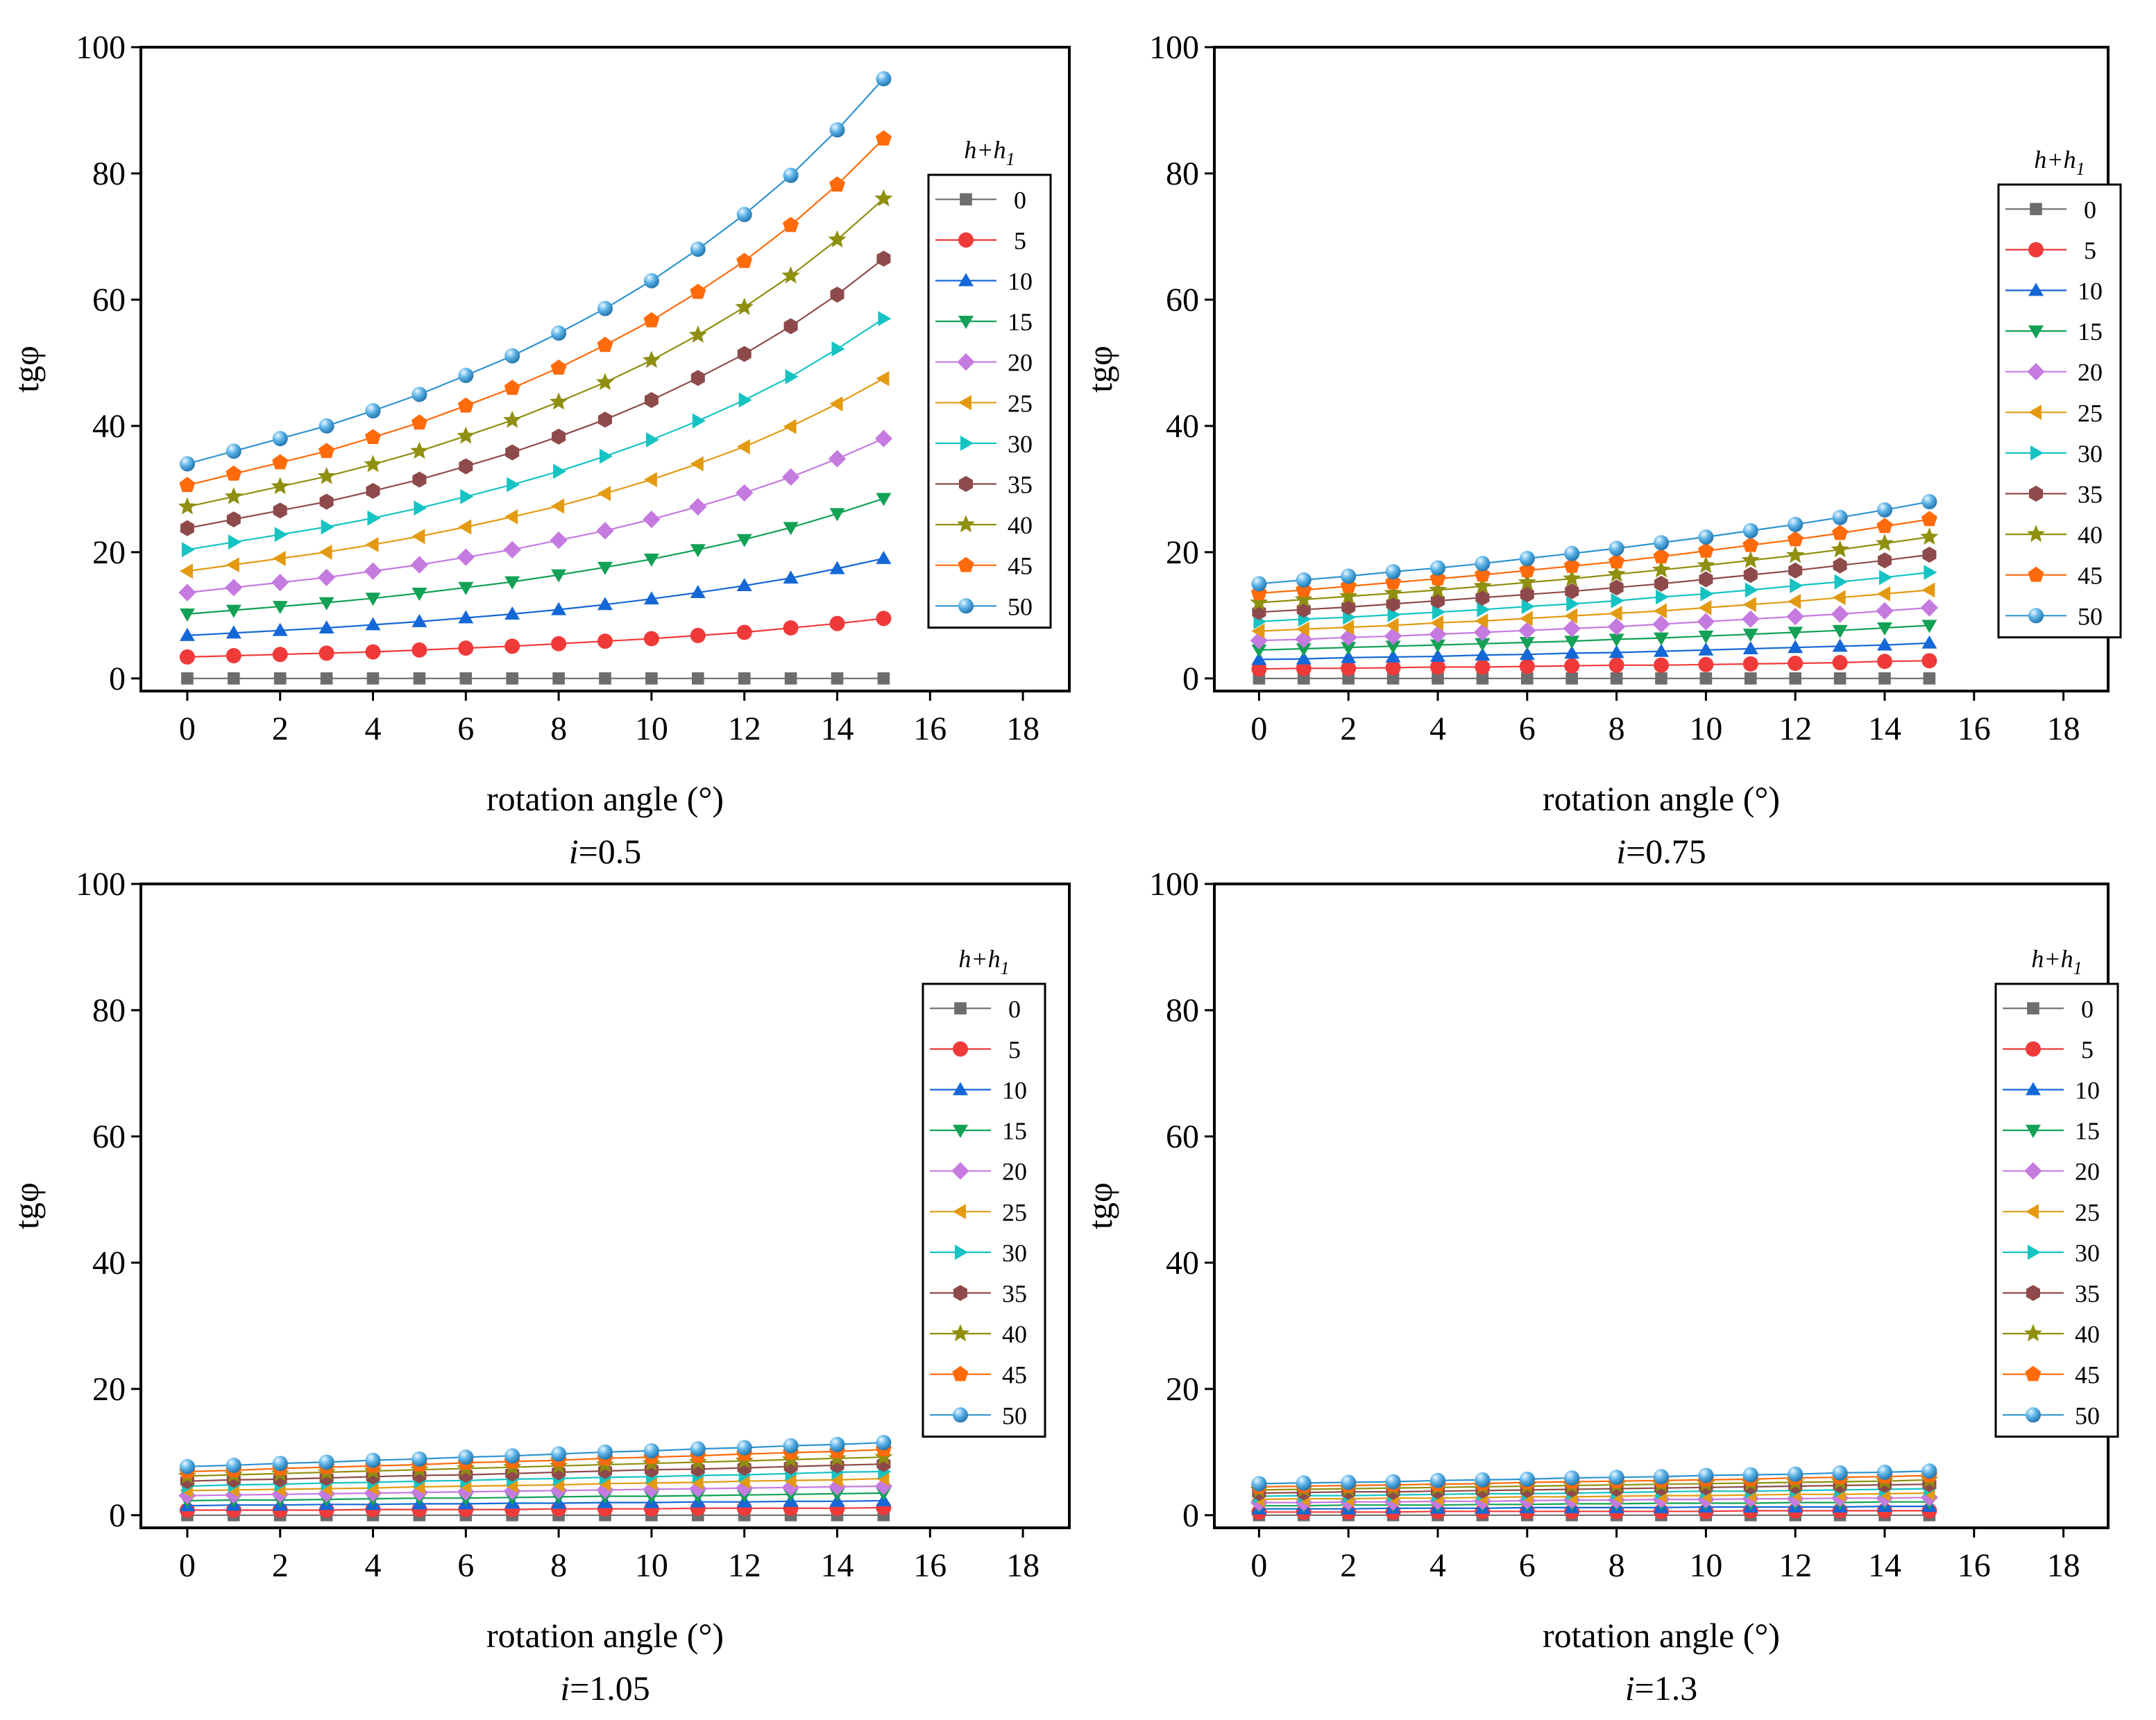 The width and height of the screenshot is (2156, 1720). What do you see at coordinates (605, 1635) in the screenshot?
I see `x-axis-title: rotation angle (°)` at bounding box center [605, 1635].